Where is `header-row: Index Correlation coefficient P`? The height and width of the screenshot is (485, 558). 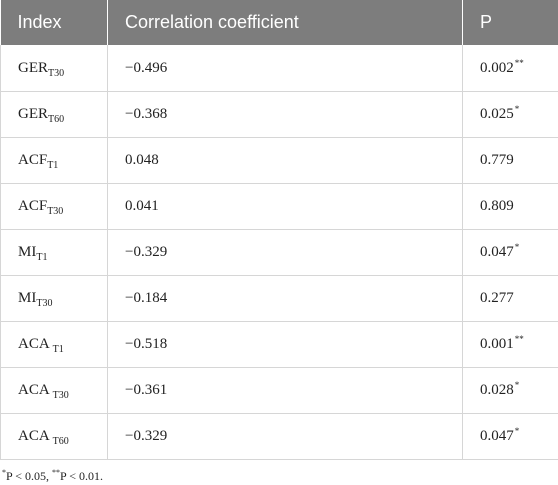
header-row: Index Correlation coefficient P is located at coordinates (279, 22).